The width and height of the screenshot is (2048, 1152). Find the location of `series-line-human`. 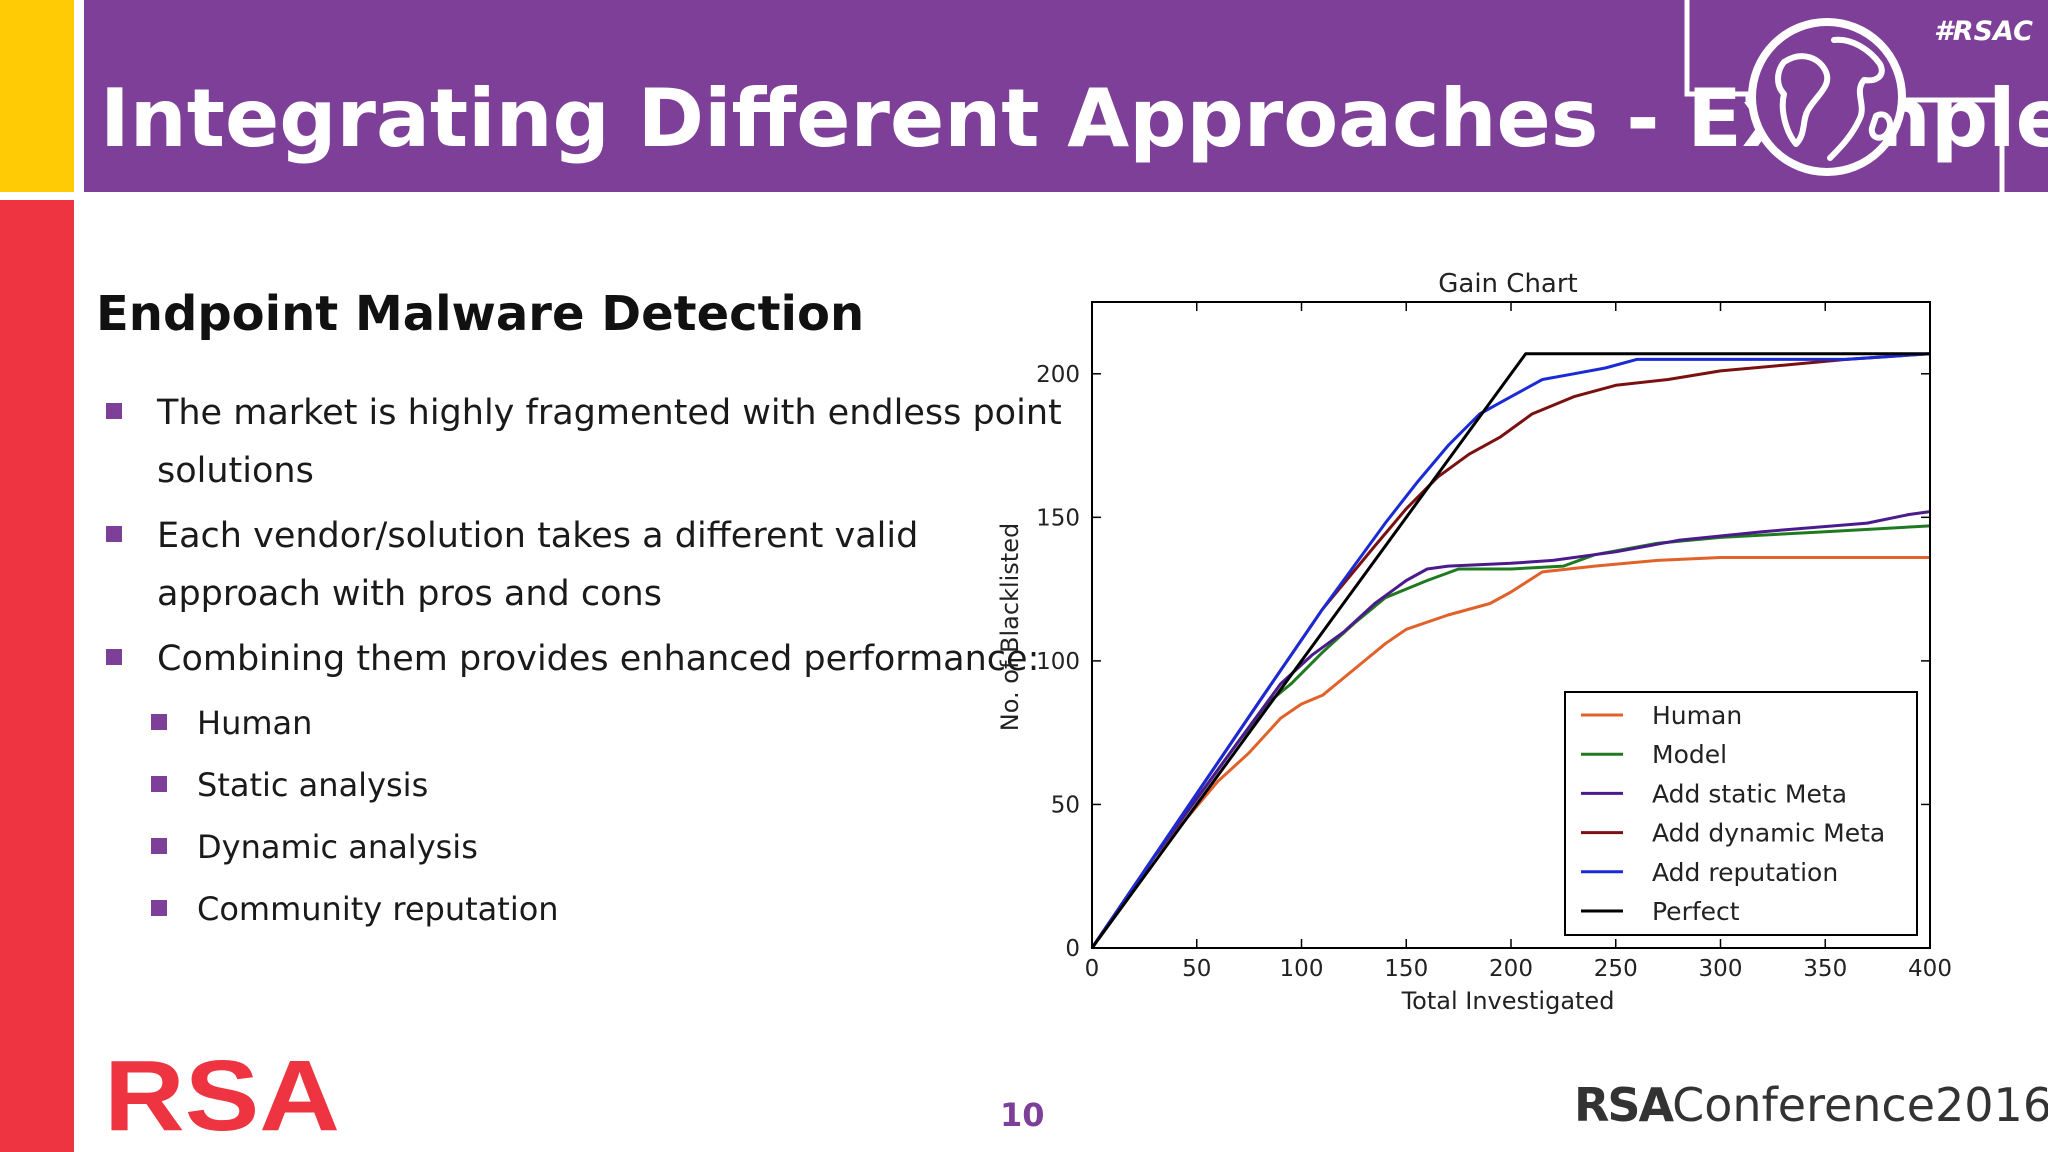

series-line-human is located at coordinates (1510, 752).